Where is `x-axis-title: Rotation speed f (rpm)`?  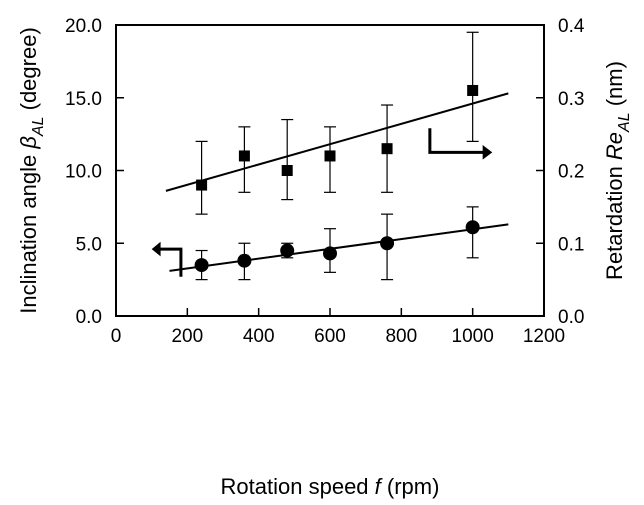
x-axis-title: Rotation speed f (rpm) is located at coordinates (330, 486).